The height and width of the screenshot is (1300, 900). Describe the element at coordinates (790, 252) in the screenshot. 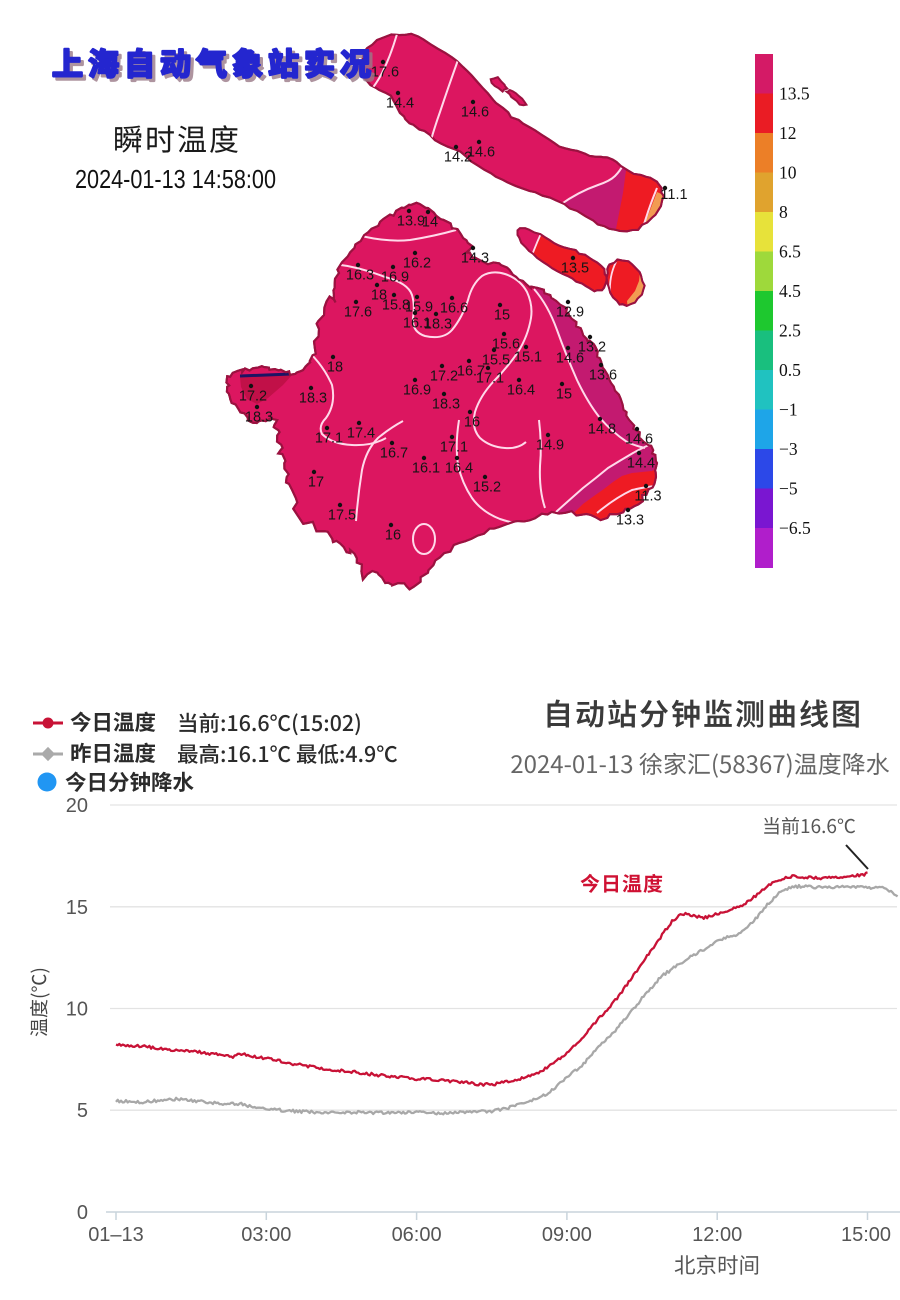

I see `svg-text: 6.5` at that location.